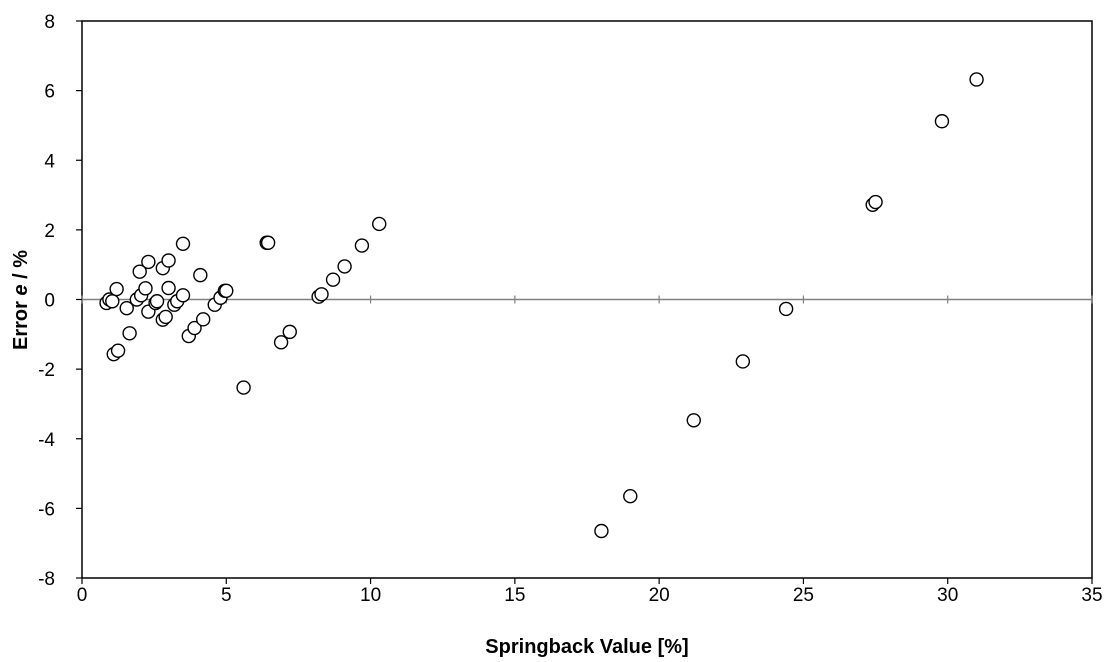 The height and width of the screenshot is (662, 1115). I want to click on y-tick-label: -6, so click(46, 509).